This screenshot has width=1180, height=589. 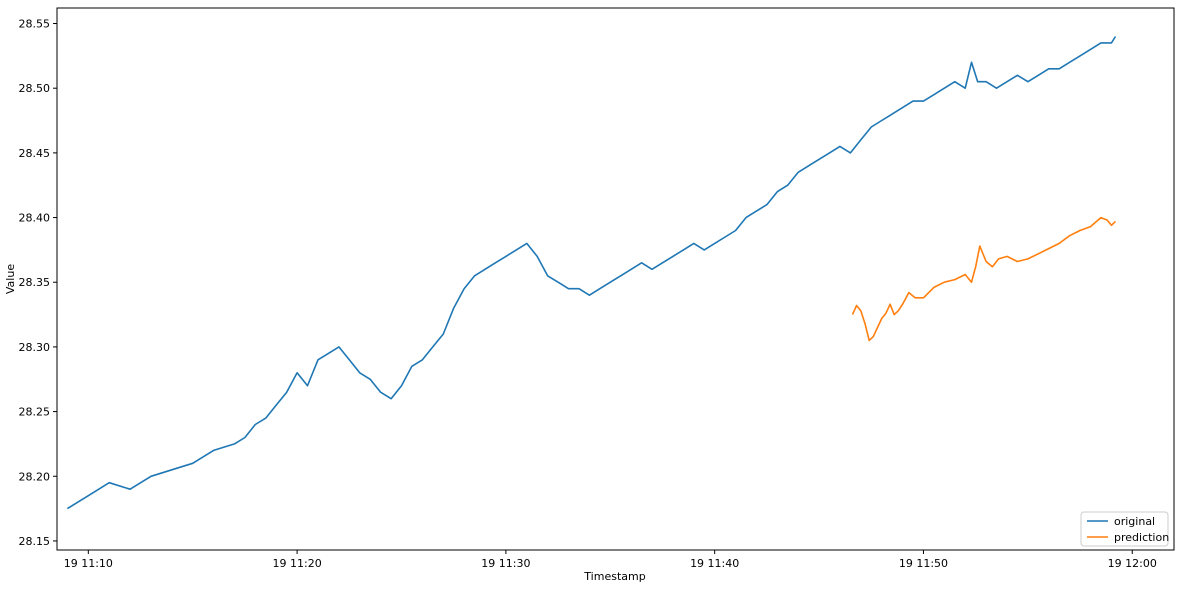 I want to click on x-axis-label: Timestamp, so click(x=614, y=576).